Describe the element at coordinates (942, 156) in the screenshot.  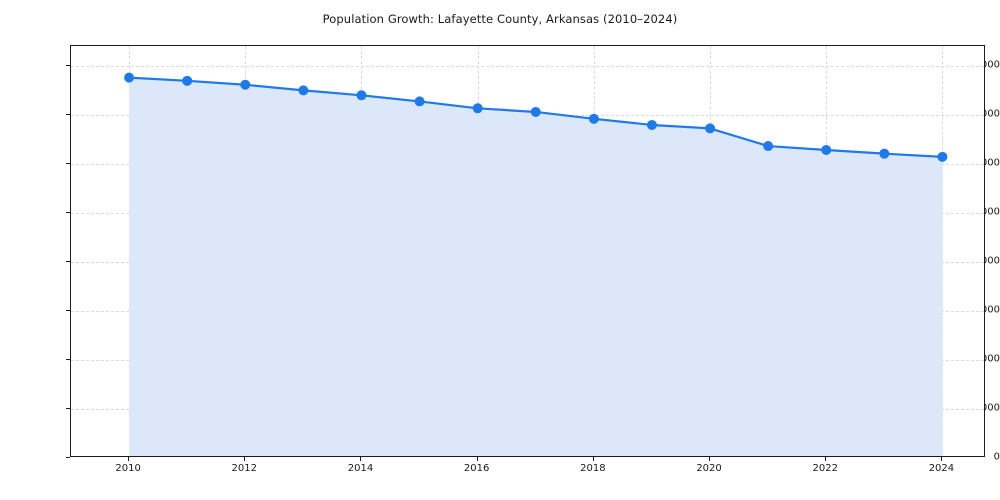
I see `data-point-2024` at that location.